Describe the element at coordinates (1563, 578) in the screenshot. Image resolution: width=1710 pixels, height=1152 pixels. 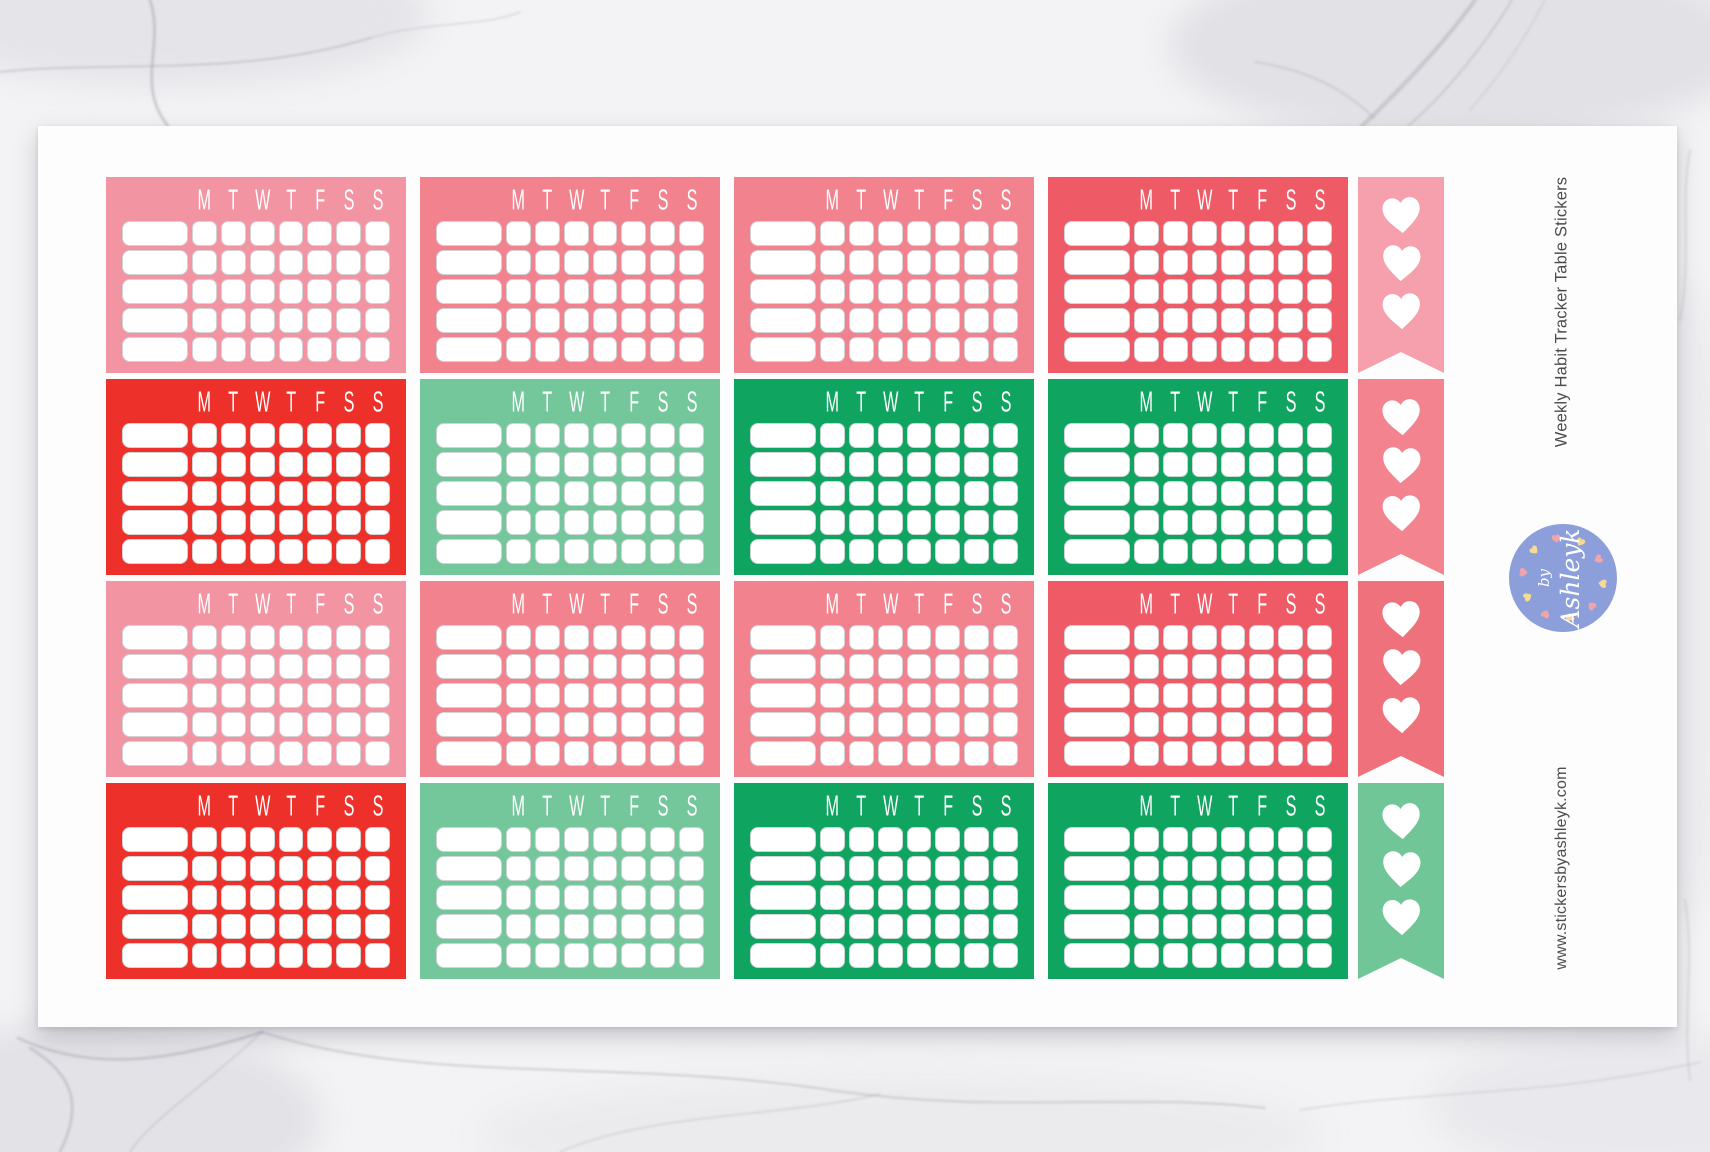
I see `logo-hearts-ring` at that location.